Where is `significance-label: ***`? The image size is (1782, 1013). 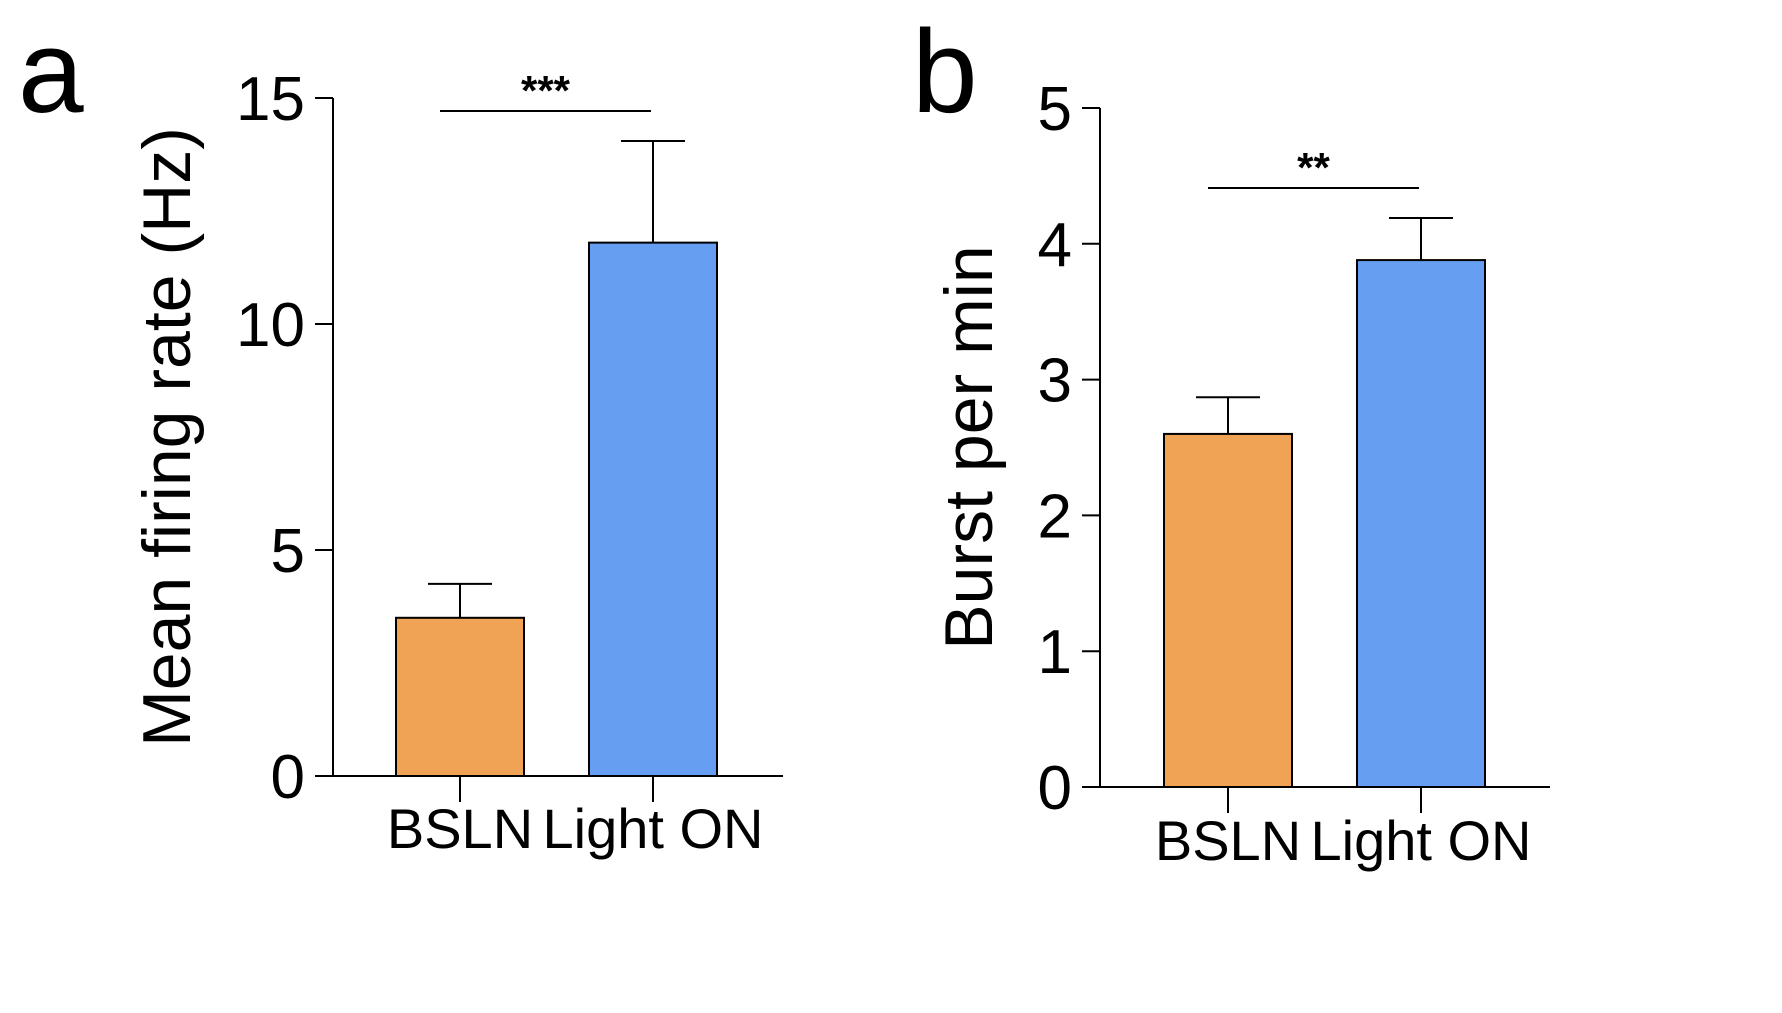
significance-label: *** is located at coordinates (546, 90).